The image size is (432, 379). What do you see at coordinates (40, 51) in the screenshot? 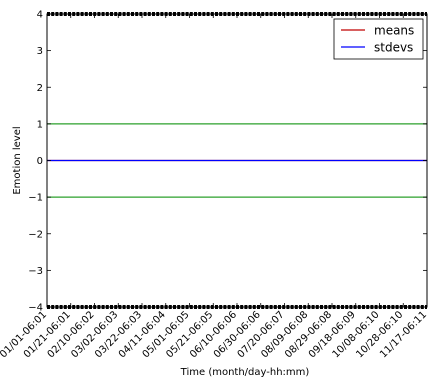
I see `y-tick-label: 3` at bounding box center [40, 51].